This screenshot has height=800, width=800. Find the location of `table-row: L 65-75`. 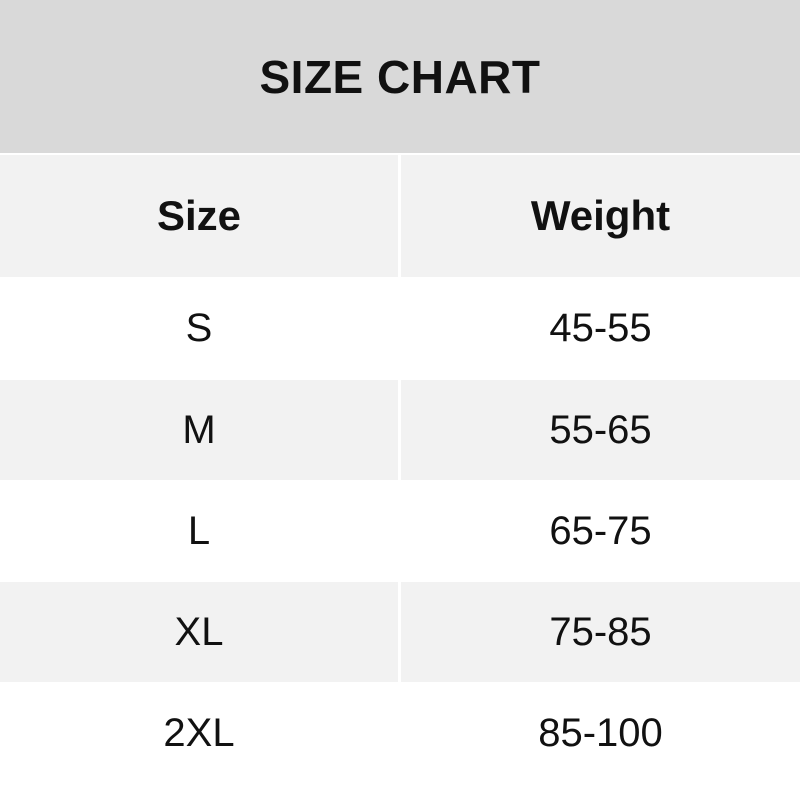

table-row: L 65-75 is located at coordinates (400, 531).